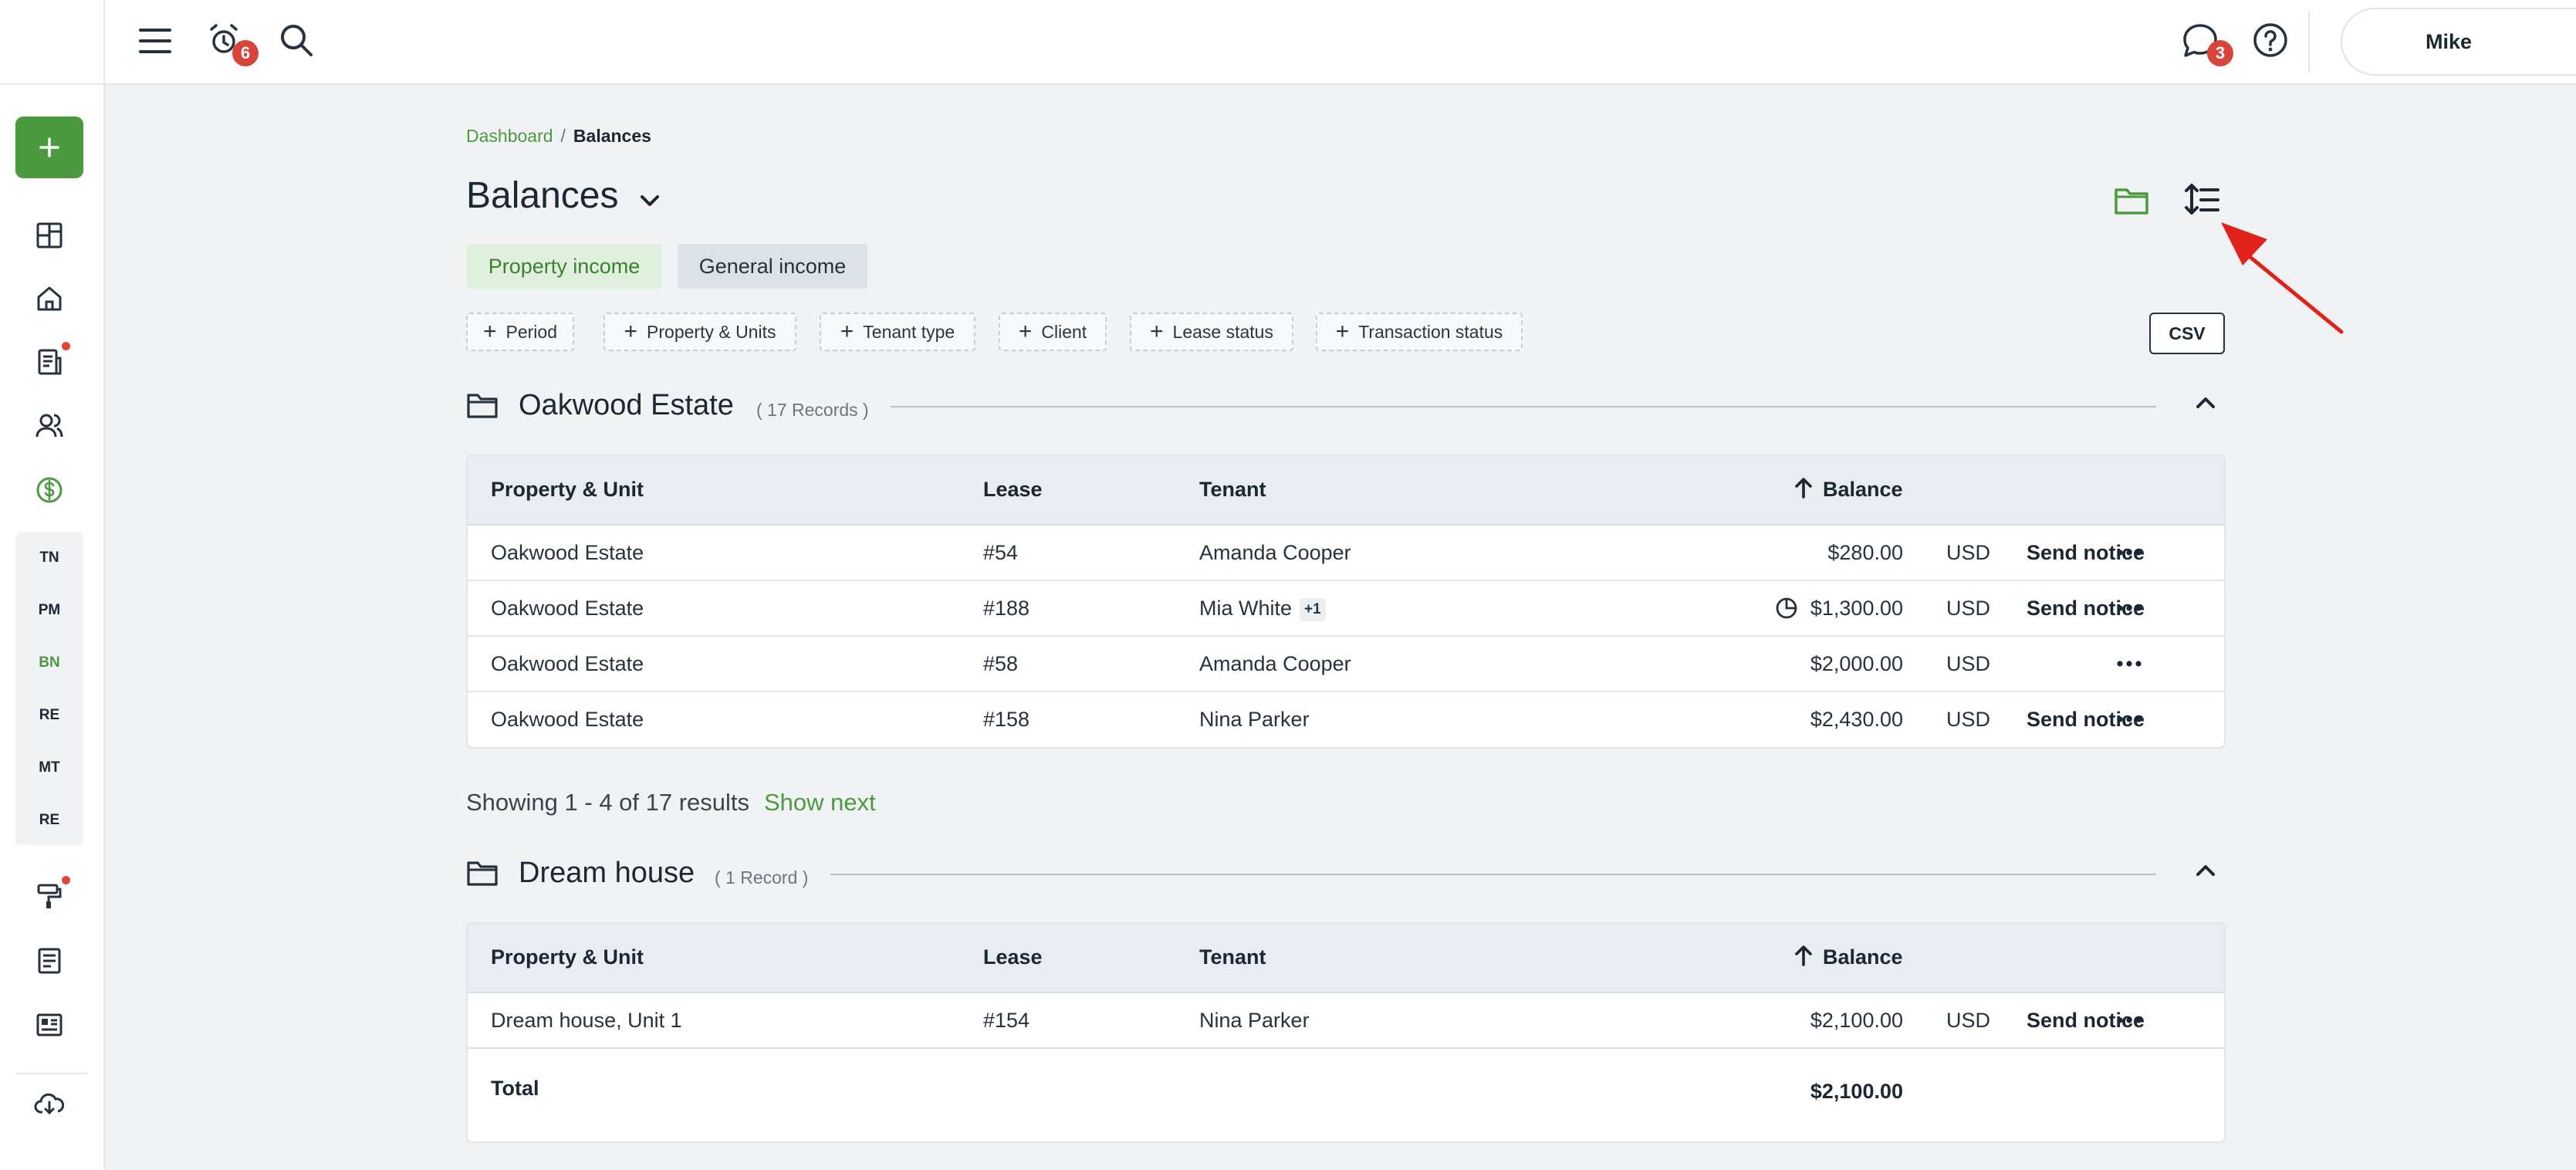  I want to click on title-dropdown-button, so click(649, 202).